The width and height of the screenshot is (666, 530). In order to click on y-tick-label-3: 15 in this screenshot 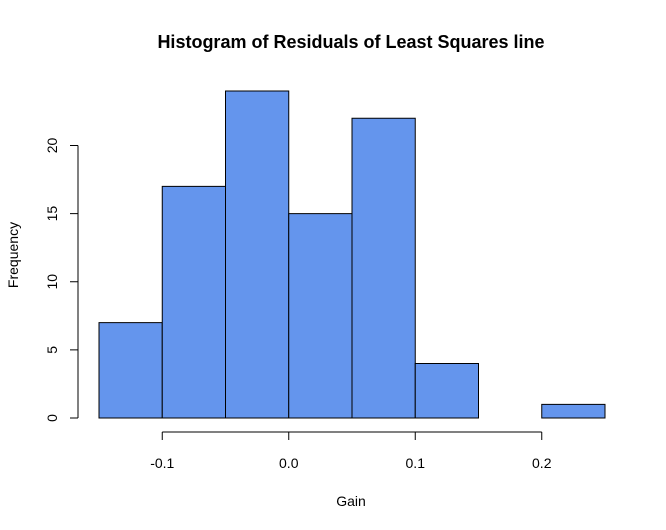, I will do `click(52, 214)`.